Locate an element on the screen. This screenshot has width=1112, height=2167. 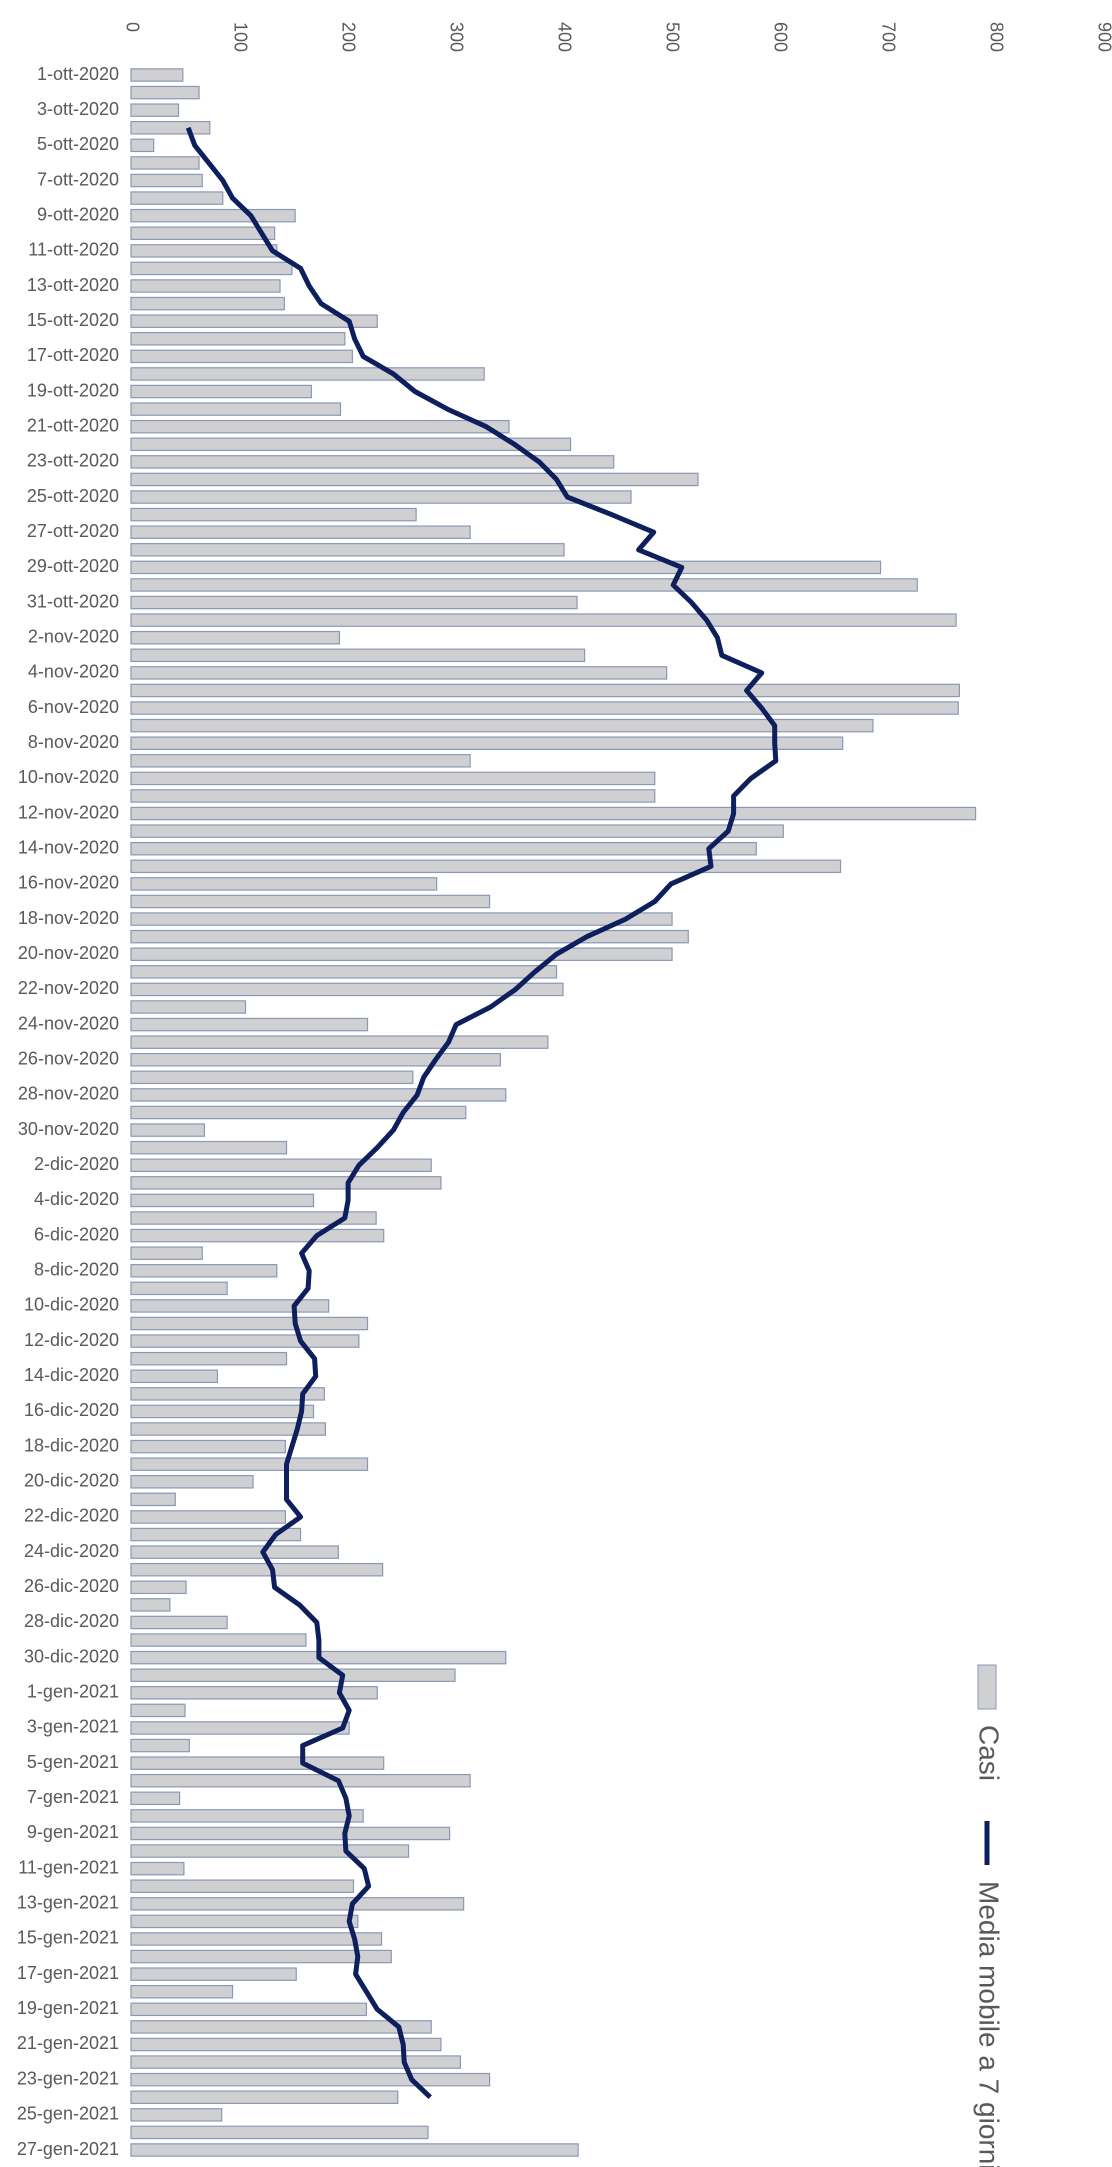
y-tick-label: 1-gen-2021 is located at coordinates (73, 1692).